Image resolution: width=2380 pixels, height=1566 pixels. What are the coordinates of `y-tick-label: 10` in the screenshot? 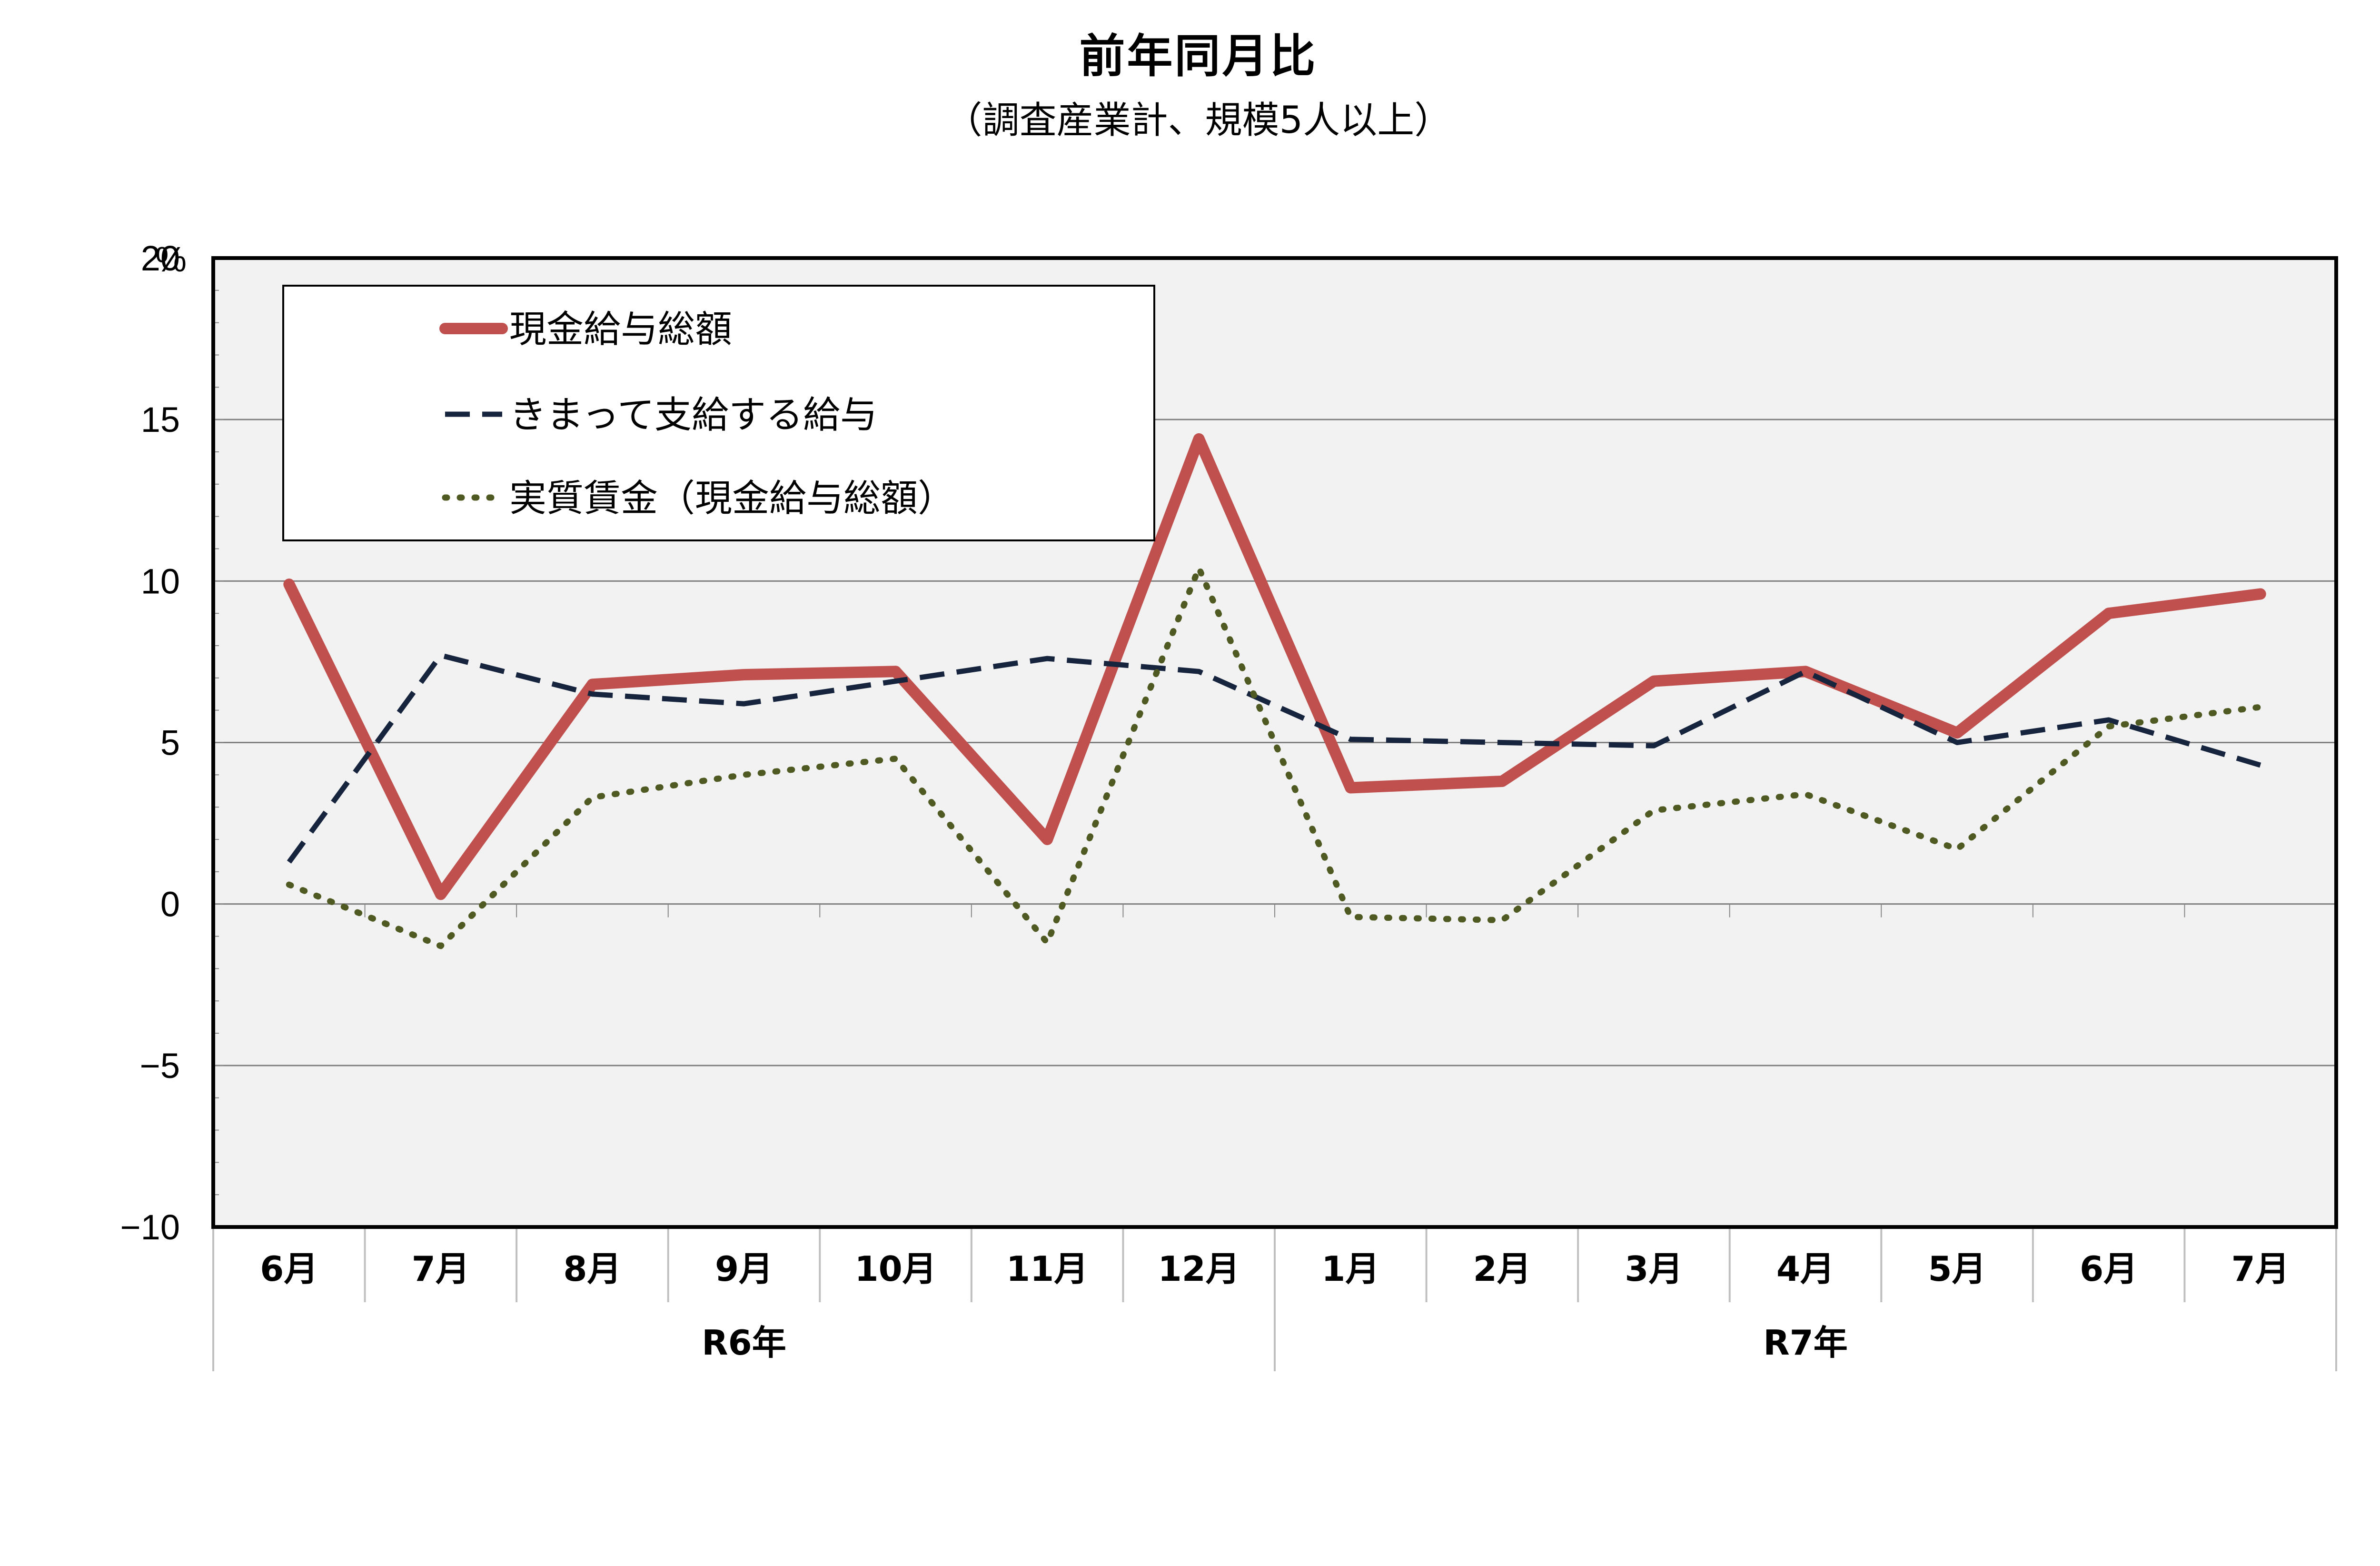 It's located at (160, 581).